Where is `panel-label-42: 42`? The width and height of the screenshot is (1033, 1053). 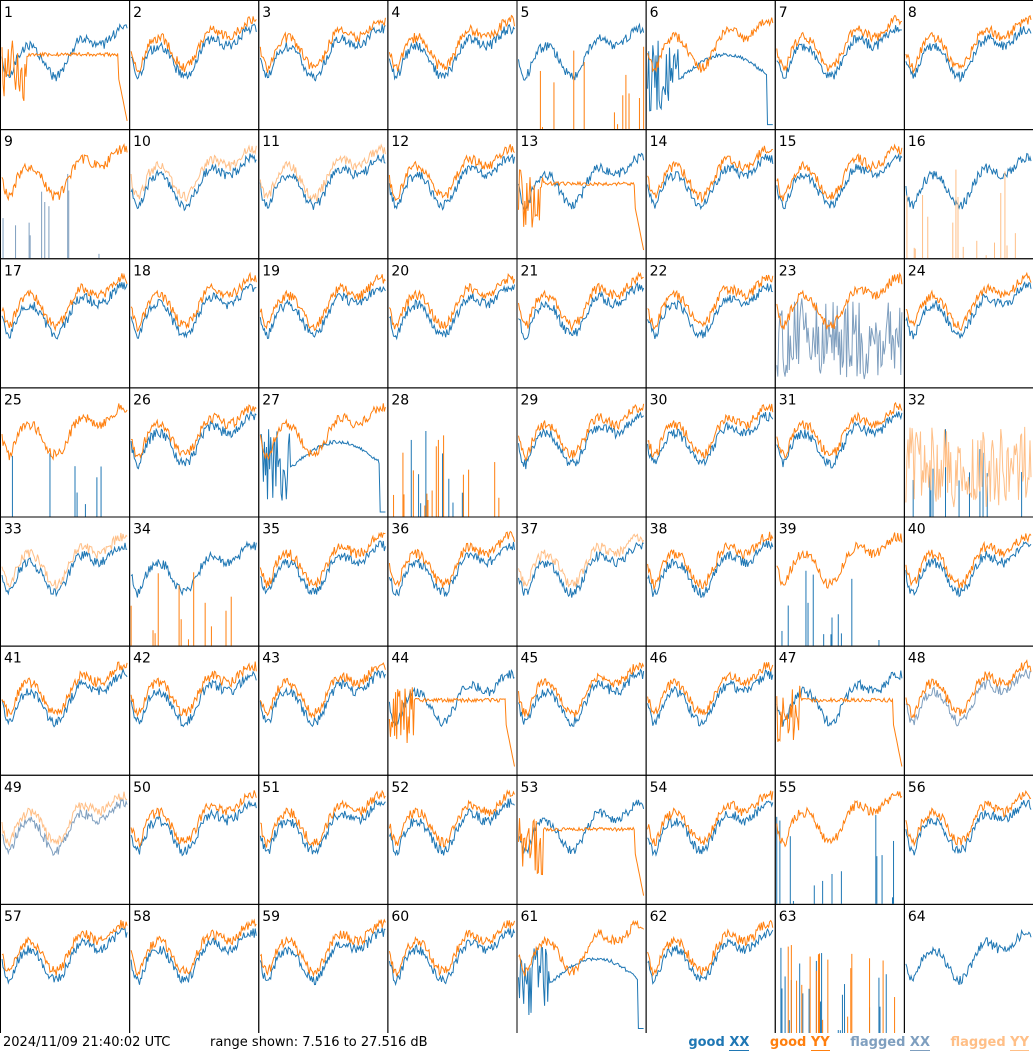 panel-label-42: 42 is located at coordinates (142, 659).